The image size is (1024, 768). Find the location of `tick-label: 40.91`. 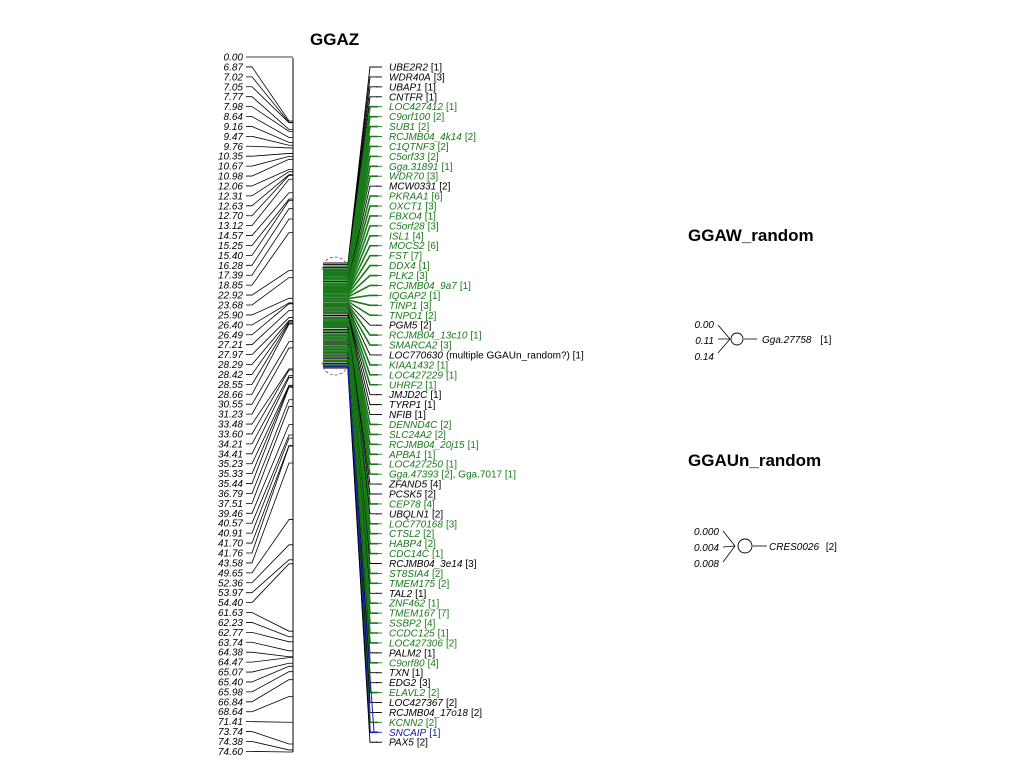

tick-label: 40.91 is located at coordinates (230, 534).